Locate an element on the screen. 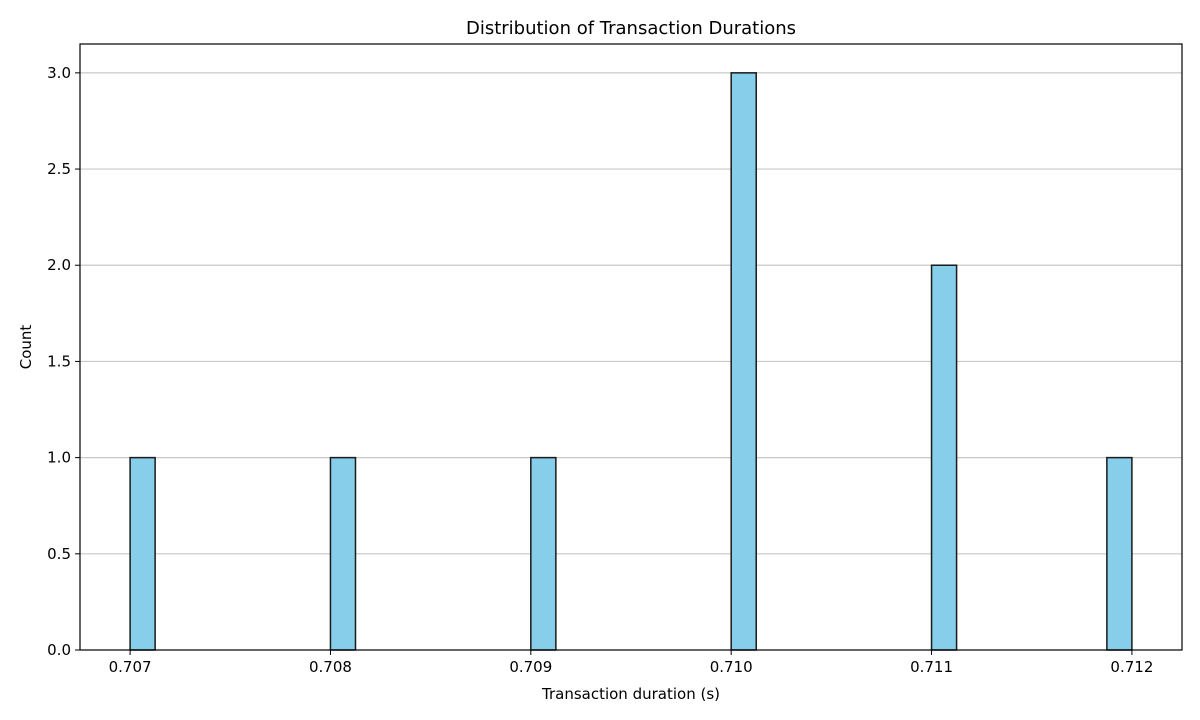 The height and width of the screenshot is (720, 1200). x-tick-label: 0.709 is located at coordinates (530, 667).